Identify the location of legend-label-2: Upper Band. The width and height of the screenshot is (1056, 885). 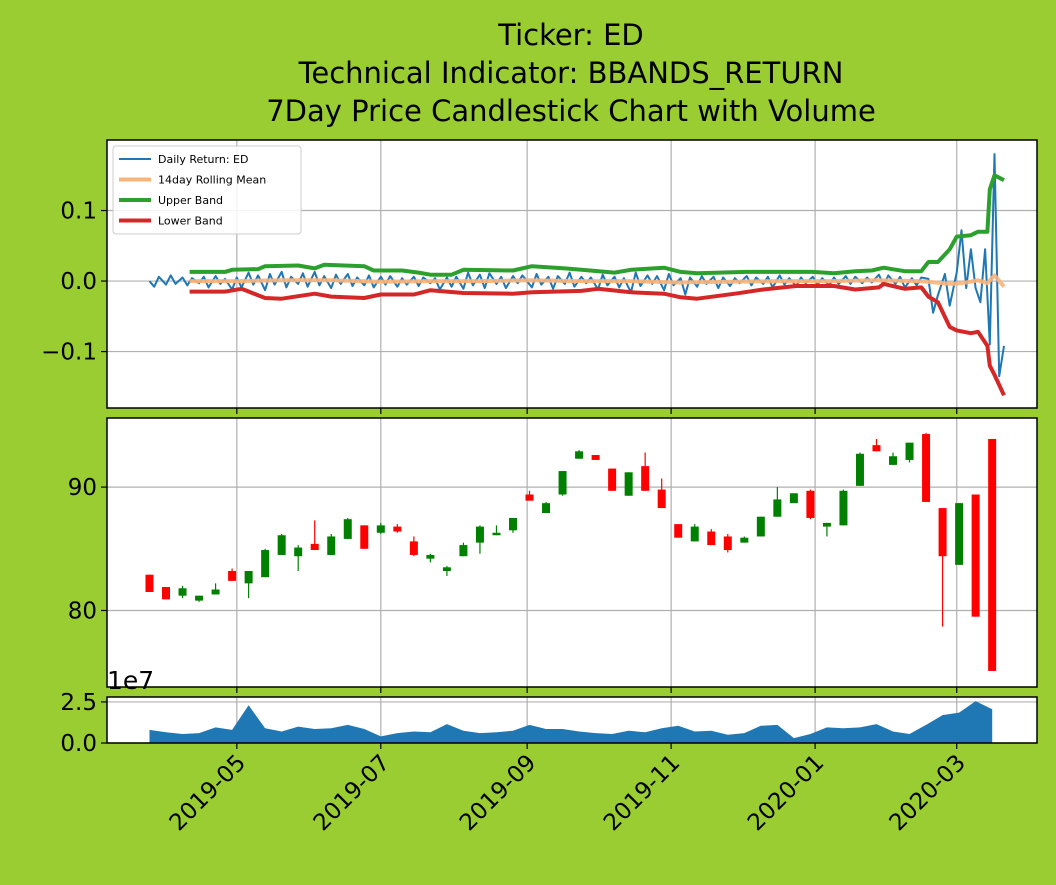
(190, 200).